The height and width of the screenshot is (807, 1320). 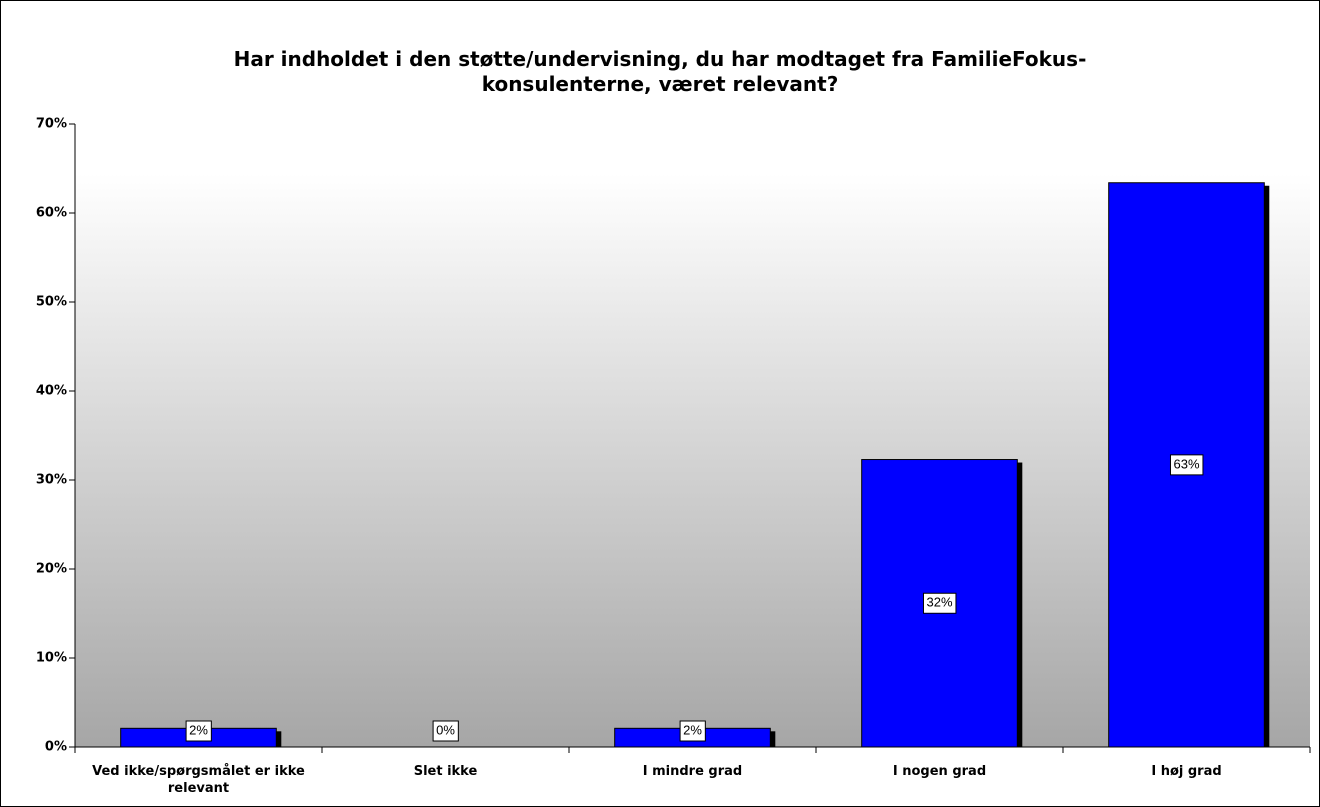 I want to click on y-tick-label: 20%, so click(x=51, y=569).